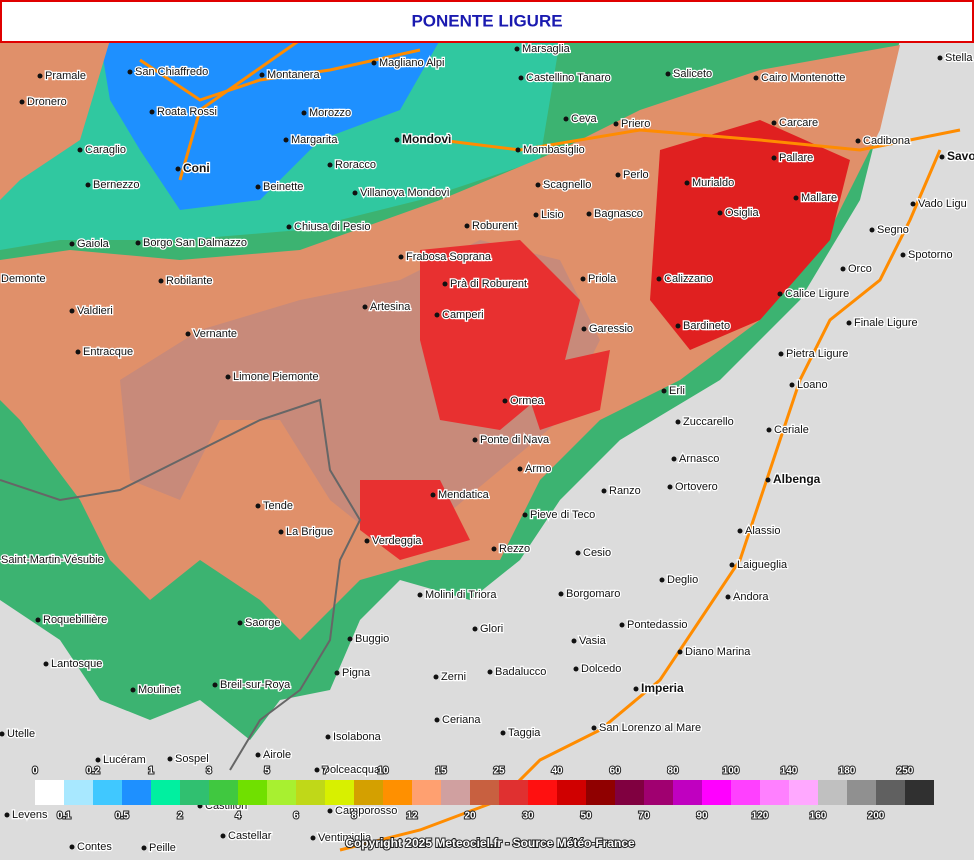 This screenshot has width=974, height=865. Describe the element at coordinates (847, 771) in the screenshot. I see `legend-label: 180` at that location.